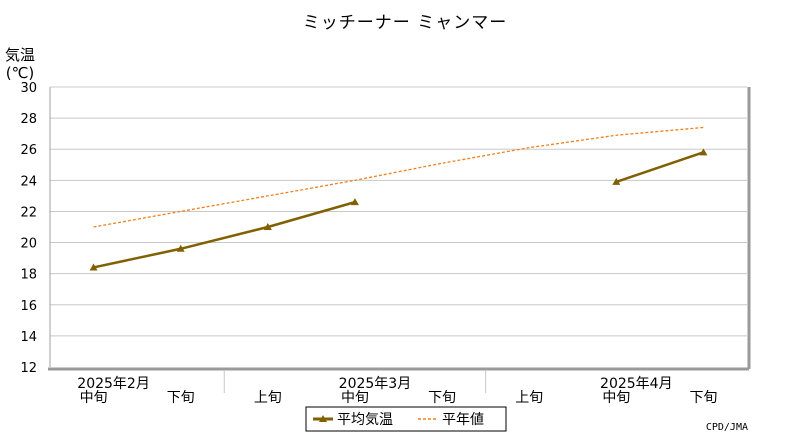  Describe the element at coordinates (463, 420) in the screenshot. I see `legend-label-normal: 平年値` at that location.